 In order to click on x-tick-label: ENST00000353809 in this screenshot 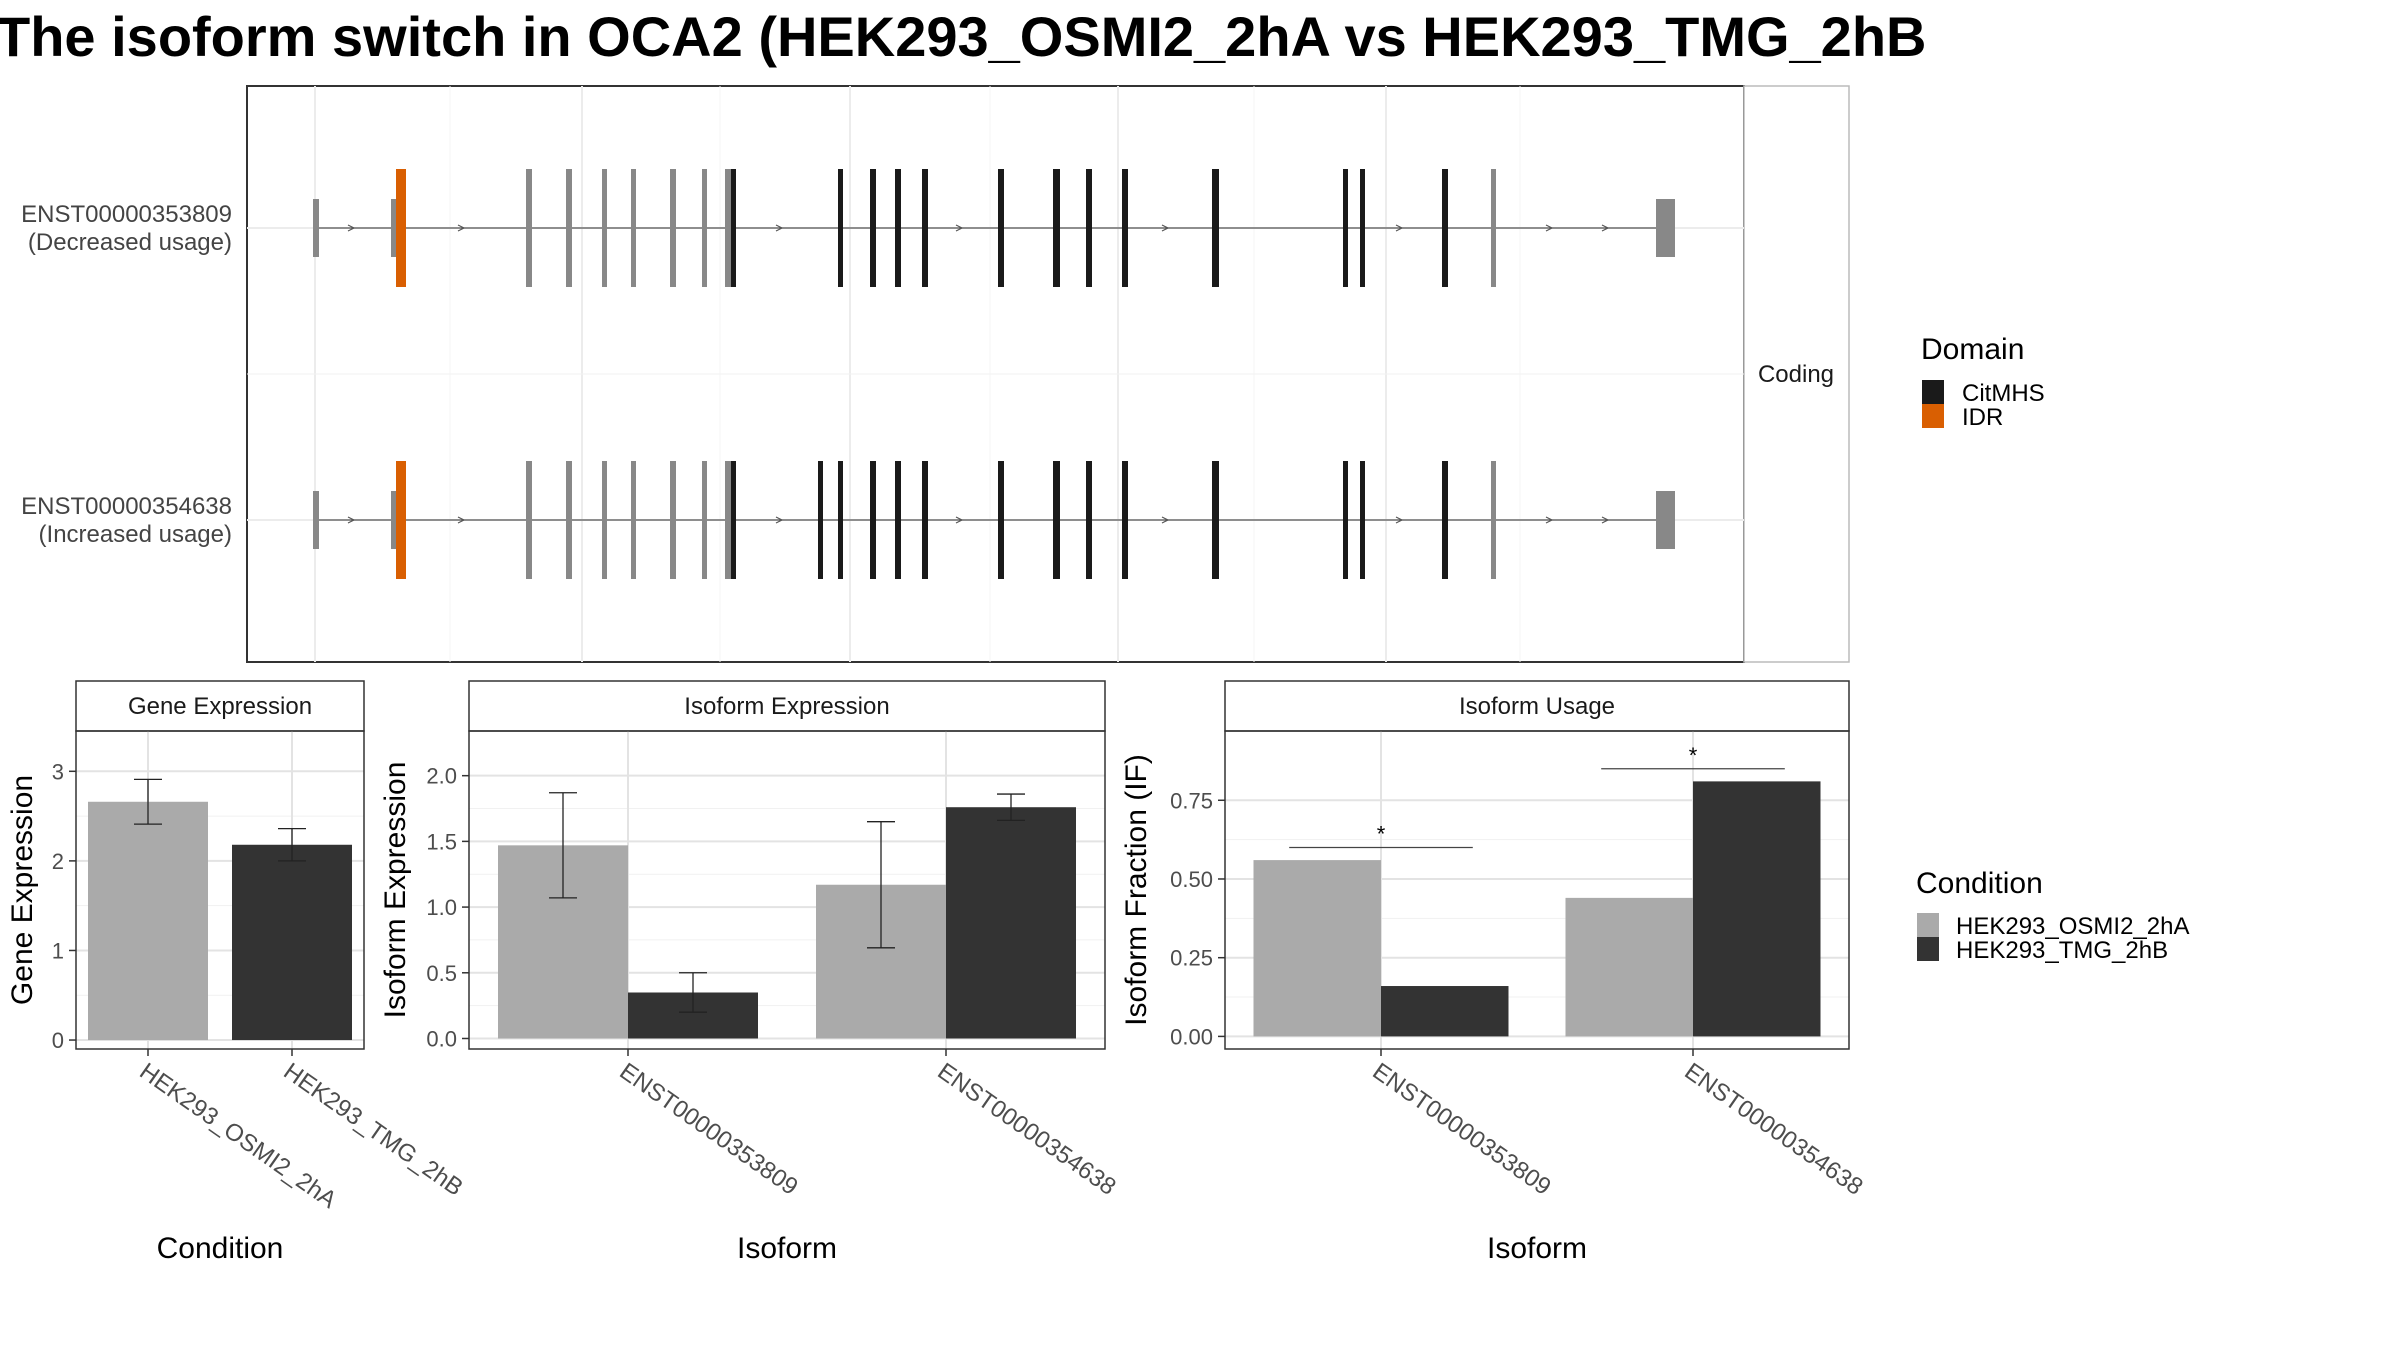, I will do `click(709, 1129)`.